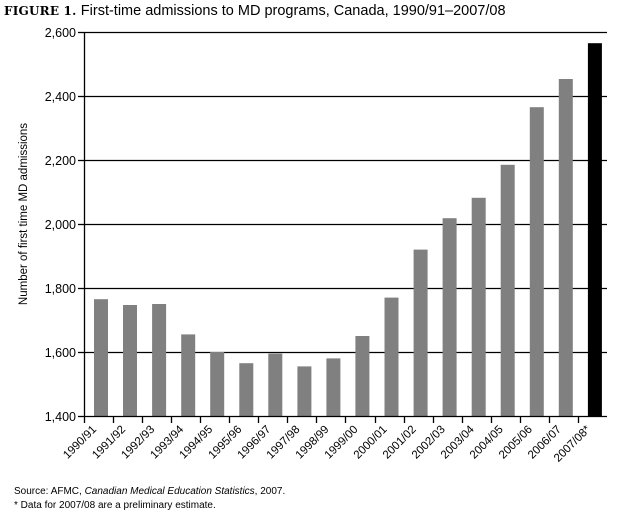  I want to click on y-axis-ticks: 1,400 1,600 1,800 2,000 2,200 2,400 2,600, so click(64, 225).